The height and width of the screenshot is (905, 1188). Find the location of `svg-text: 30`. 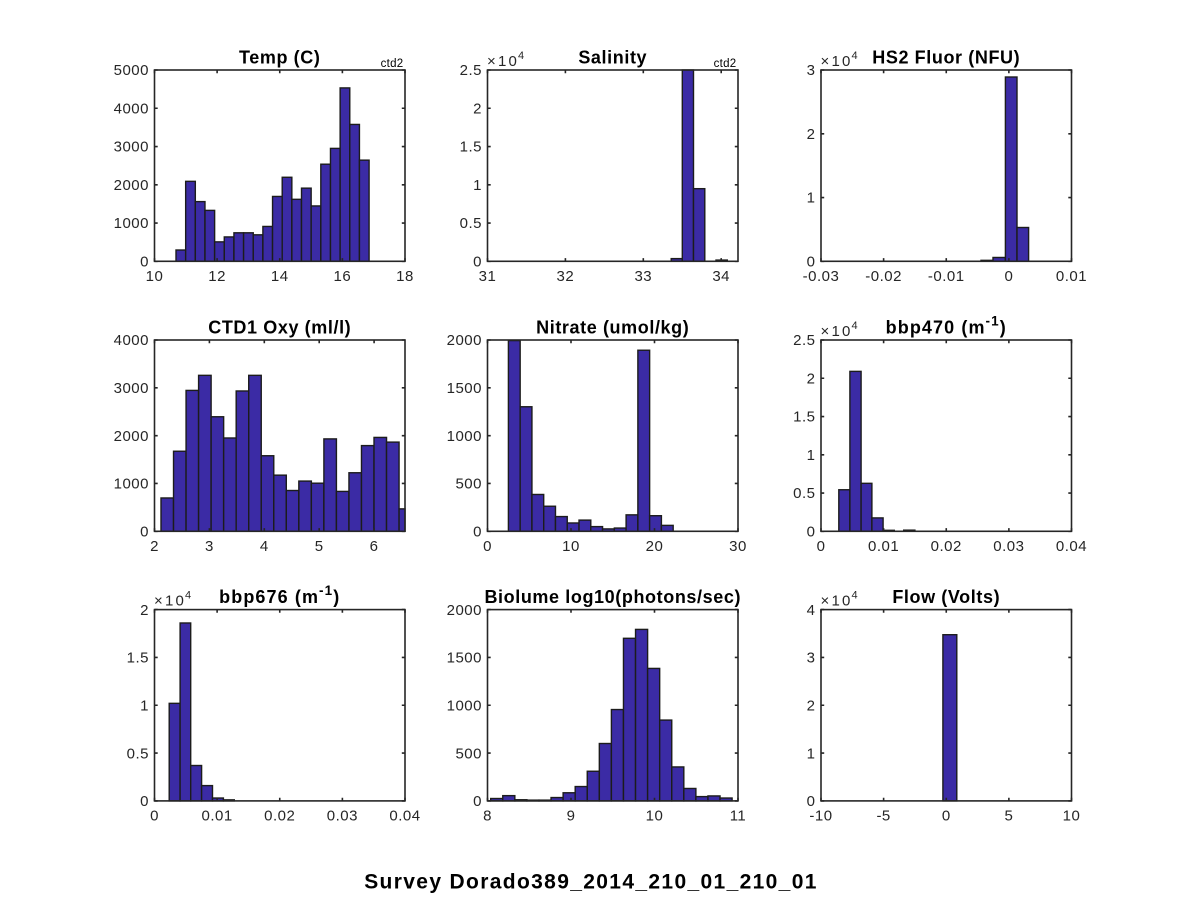

svg-text: 30 is located at coordinates (738, 546).